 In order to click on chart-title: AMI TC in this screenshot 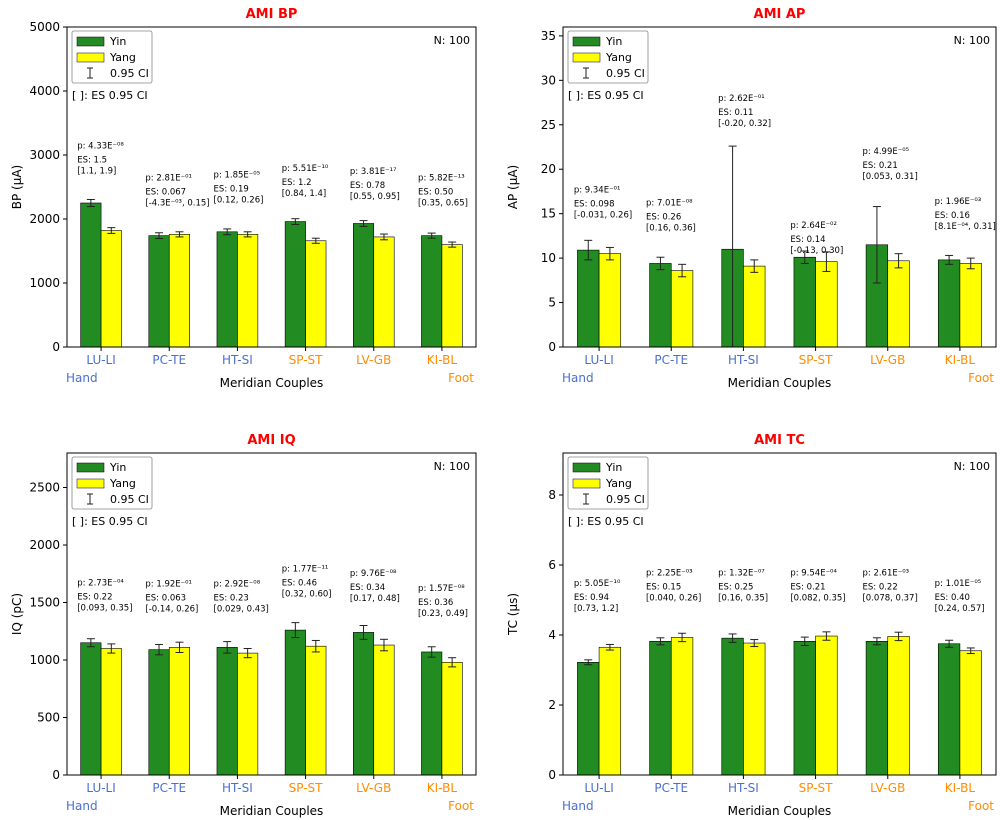, I will do `click(779, 440)`.